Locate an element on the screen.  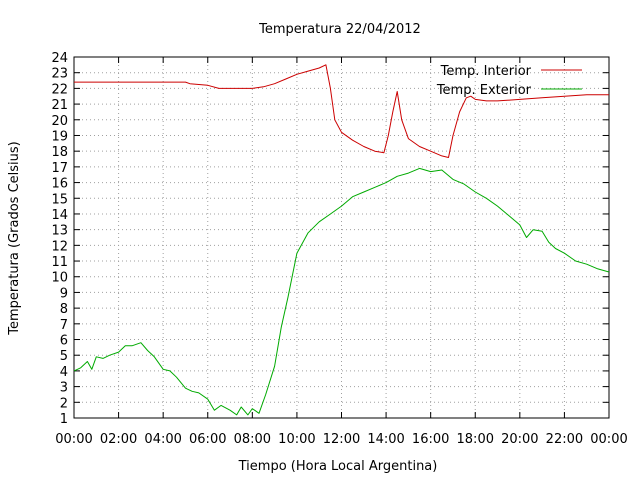
y-tick-label: 1 is located at coordinates (64, 419).